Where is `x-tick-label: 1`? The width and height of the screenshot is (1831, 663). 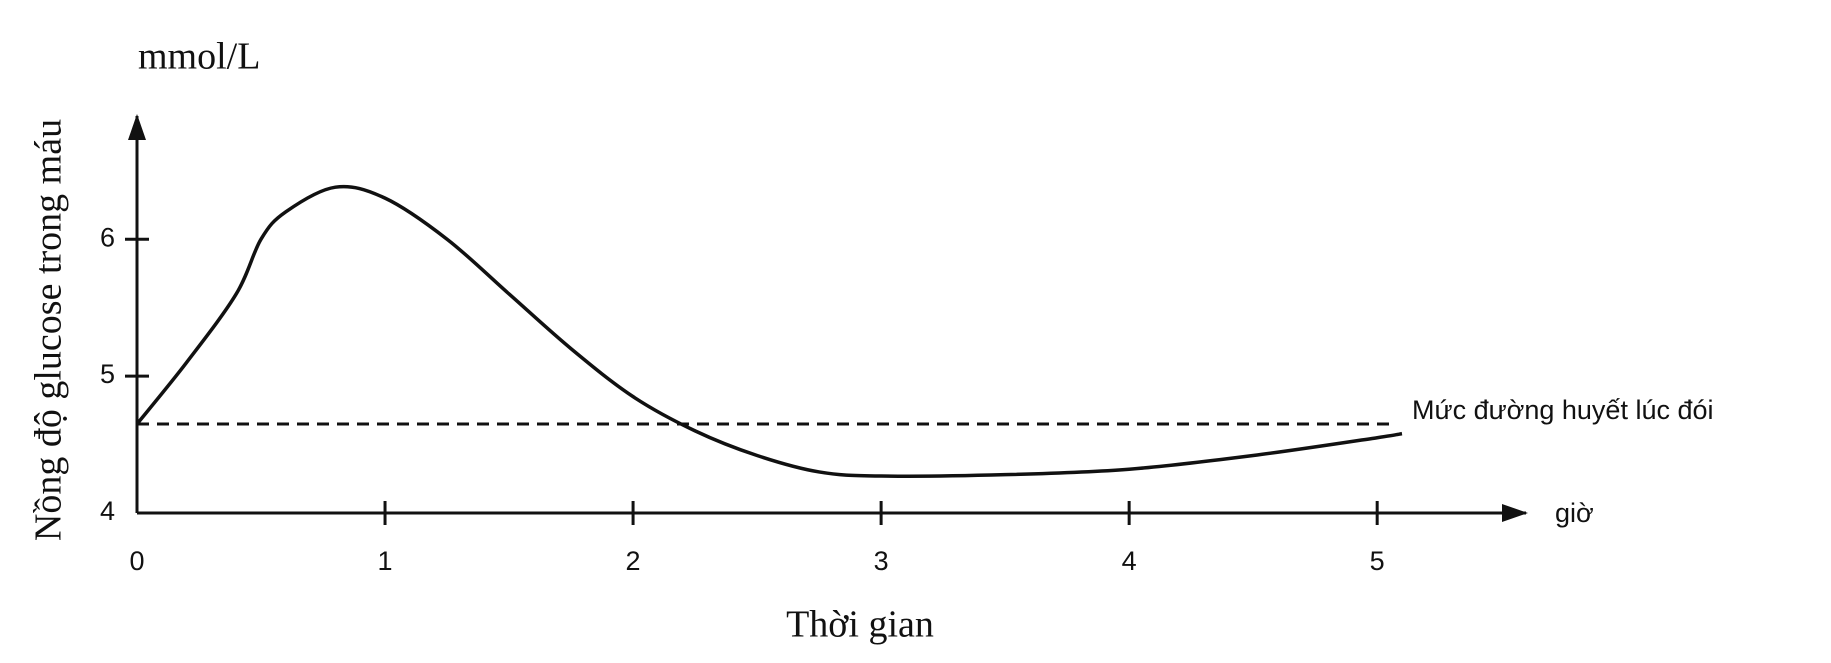 x-tick-label: 1 is located at coordinates (385, 561).